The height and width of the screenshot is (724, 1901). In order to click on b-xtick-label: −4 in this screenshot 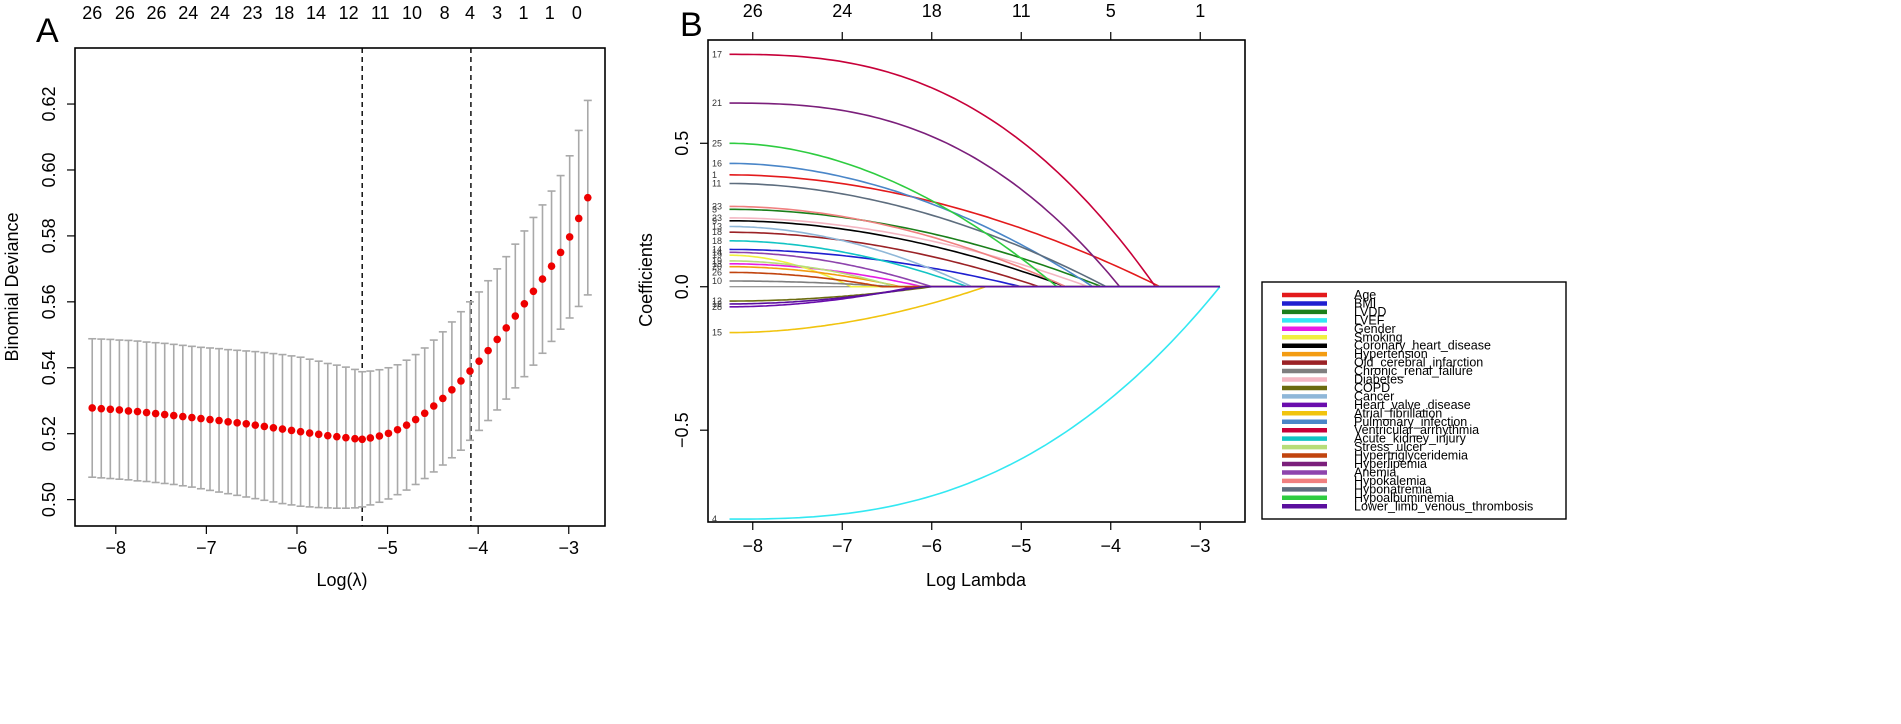, I will do `click(1110, 546)`.